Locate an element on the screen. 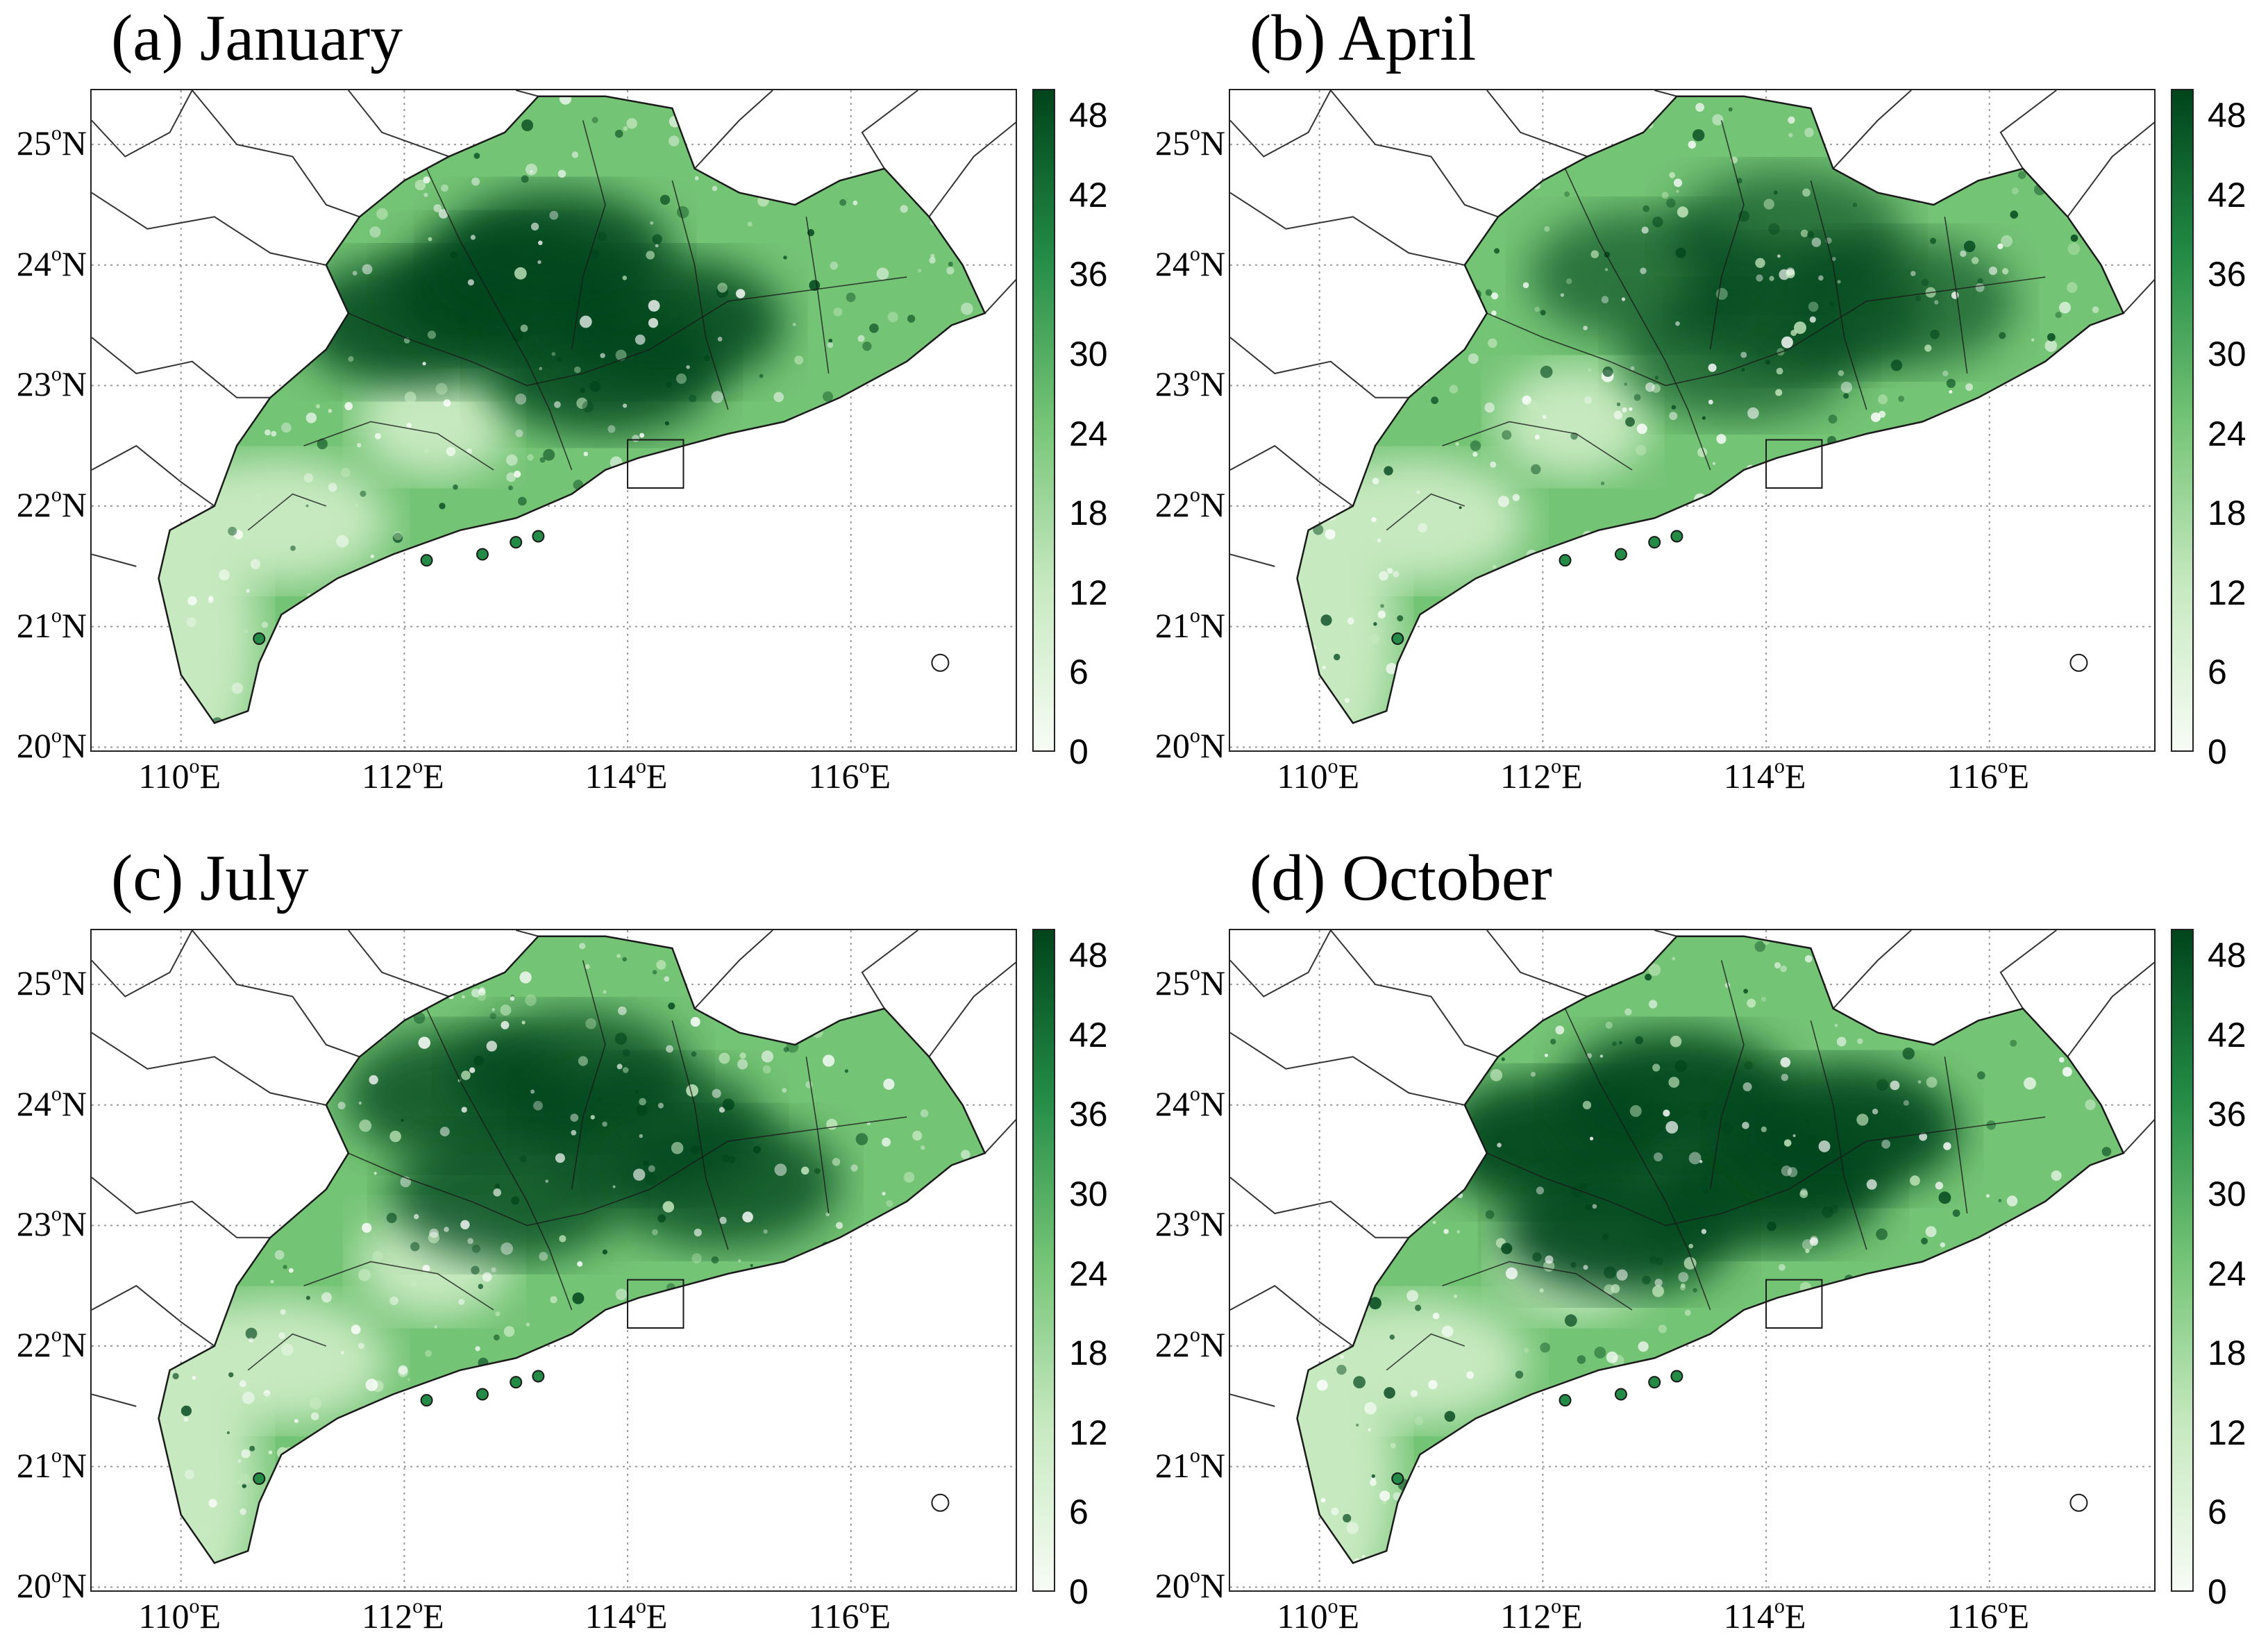 The width and height of the screenshot is (2268, 1648). lat-degree: 23 is located at coordinates (1172, 1224).